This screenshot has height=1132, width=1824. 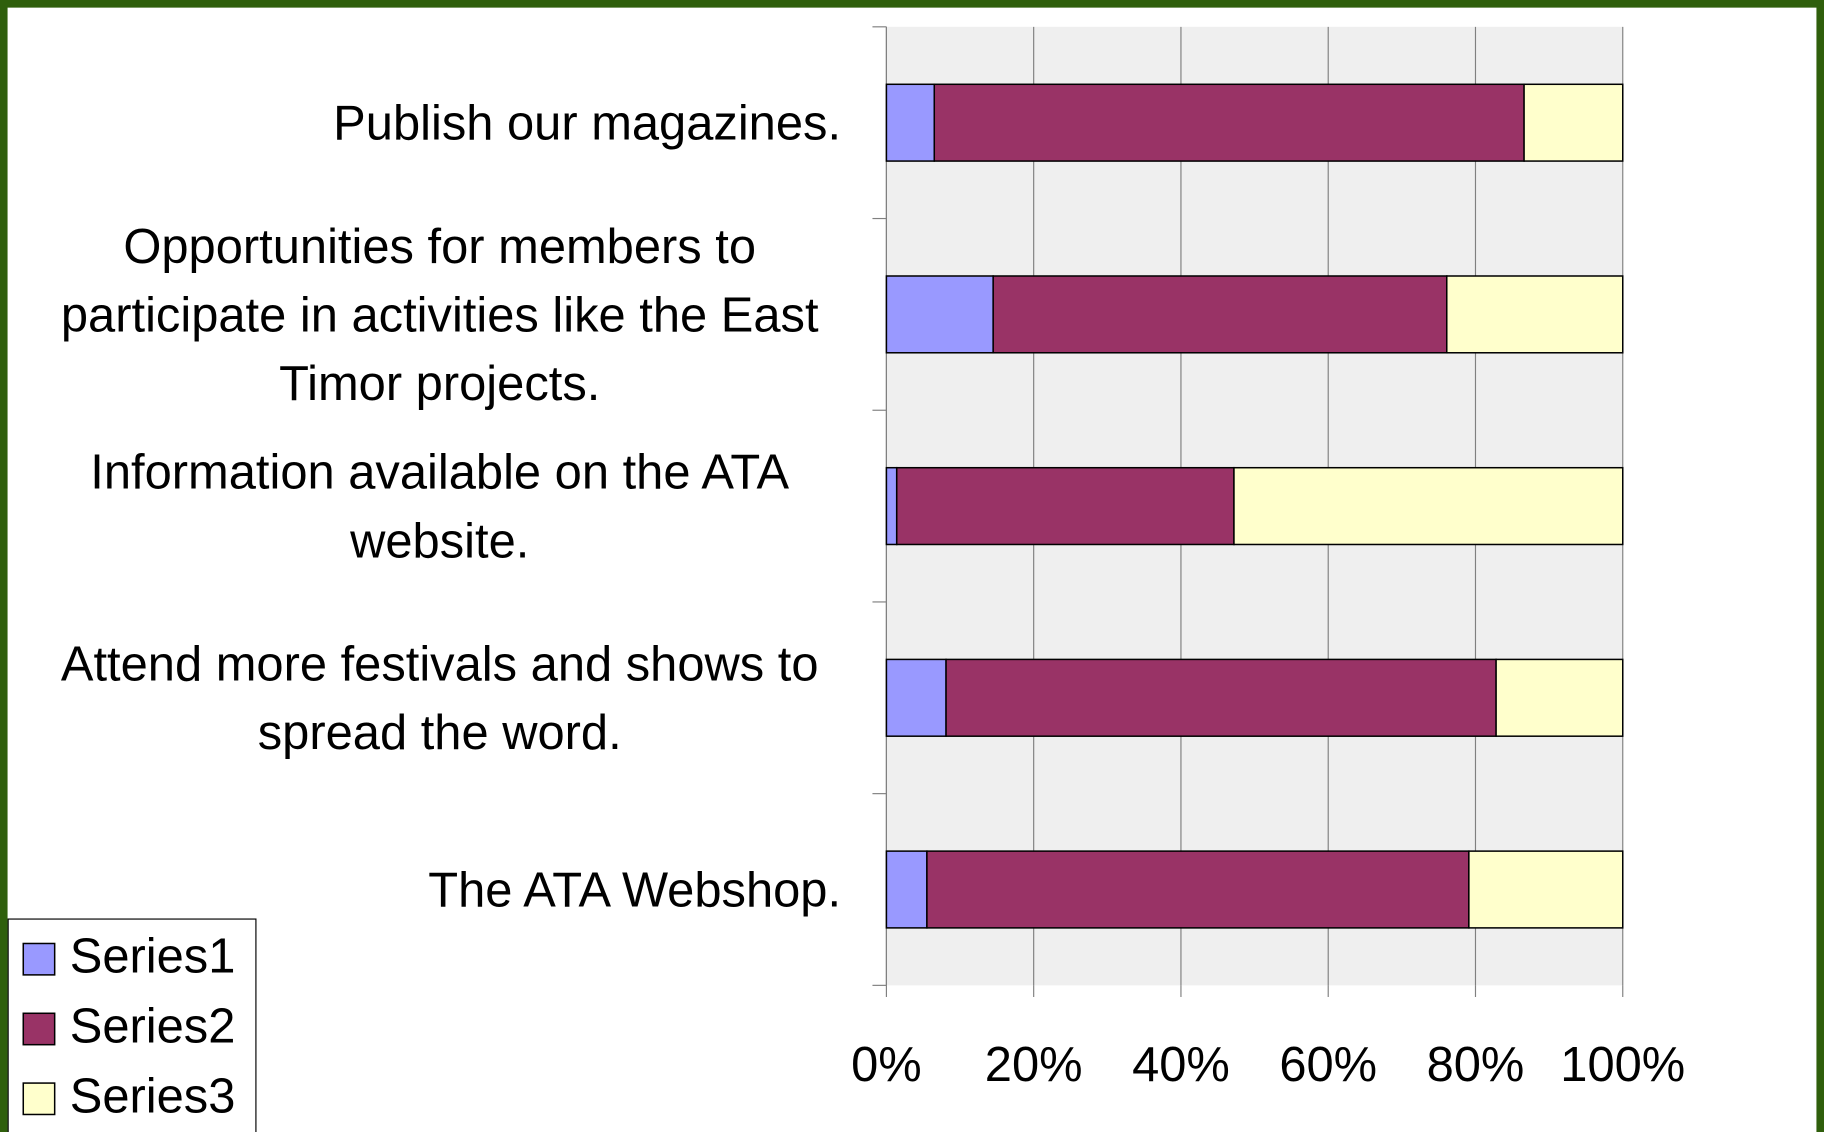 I want to click on x-tick-label: 20%, so click(x=1034, y=1065).